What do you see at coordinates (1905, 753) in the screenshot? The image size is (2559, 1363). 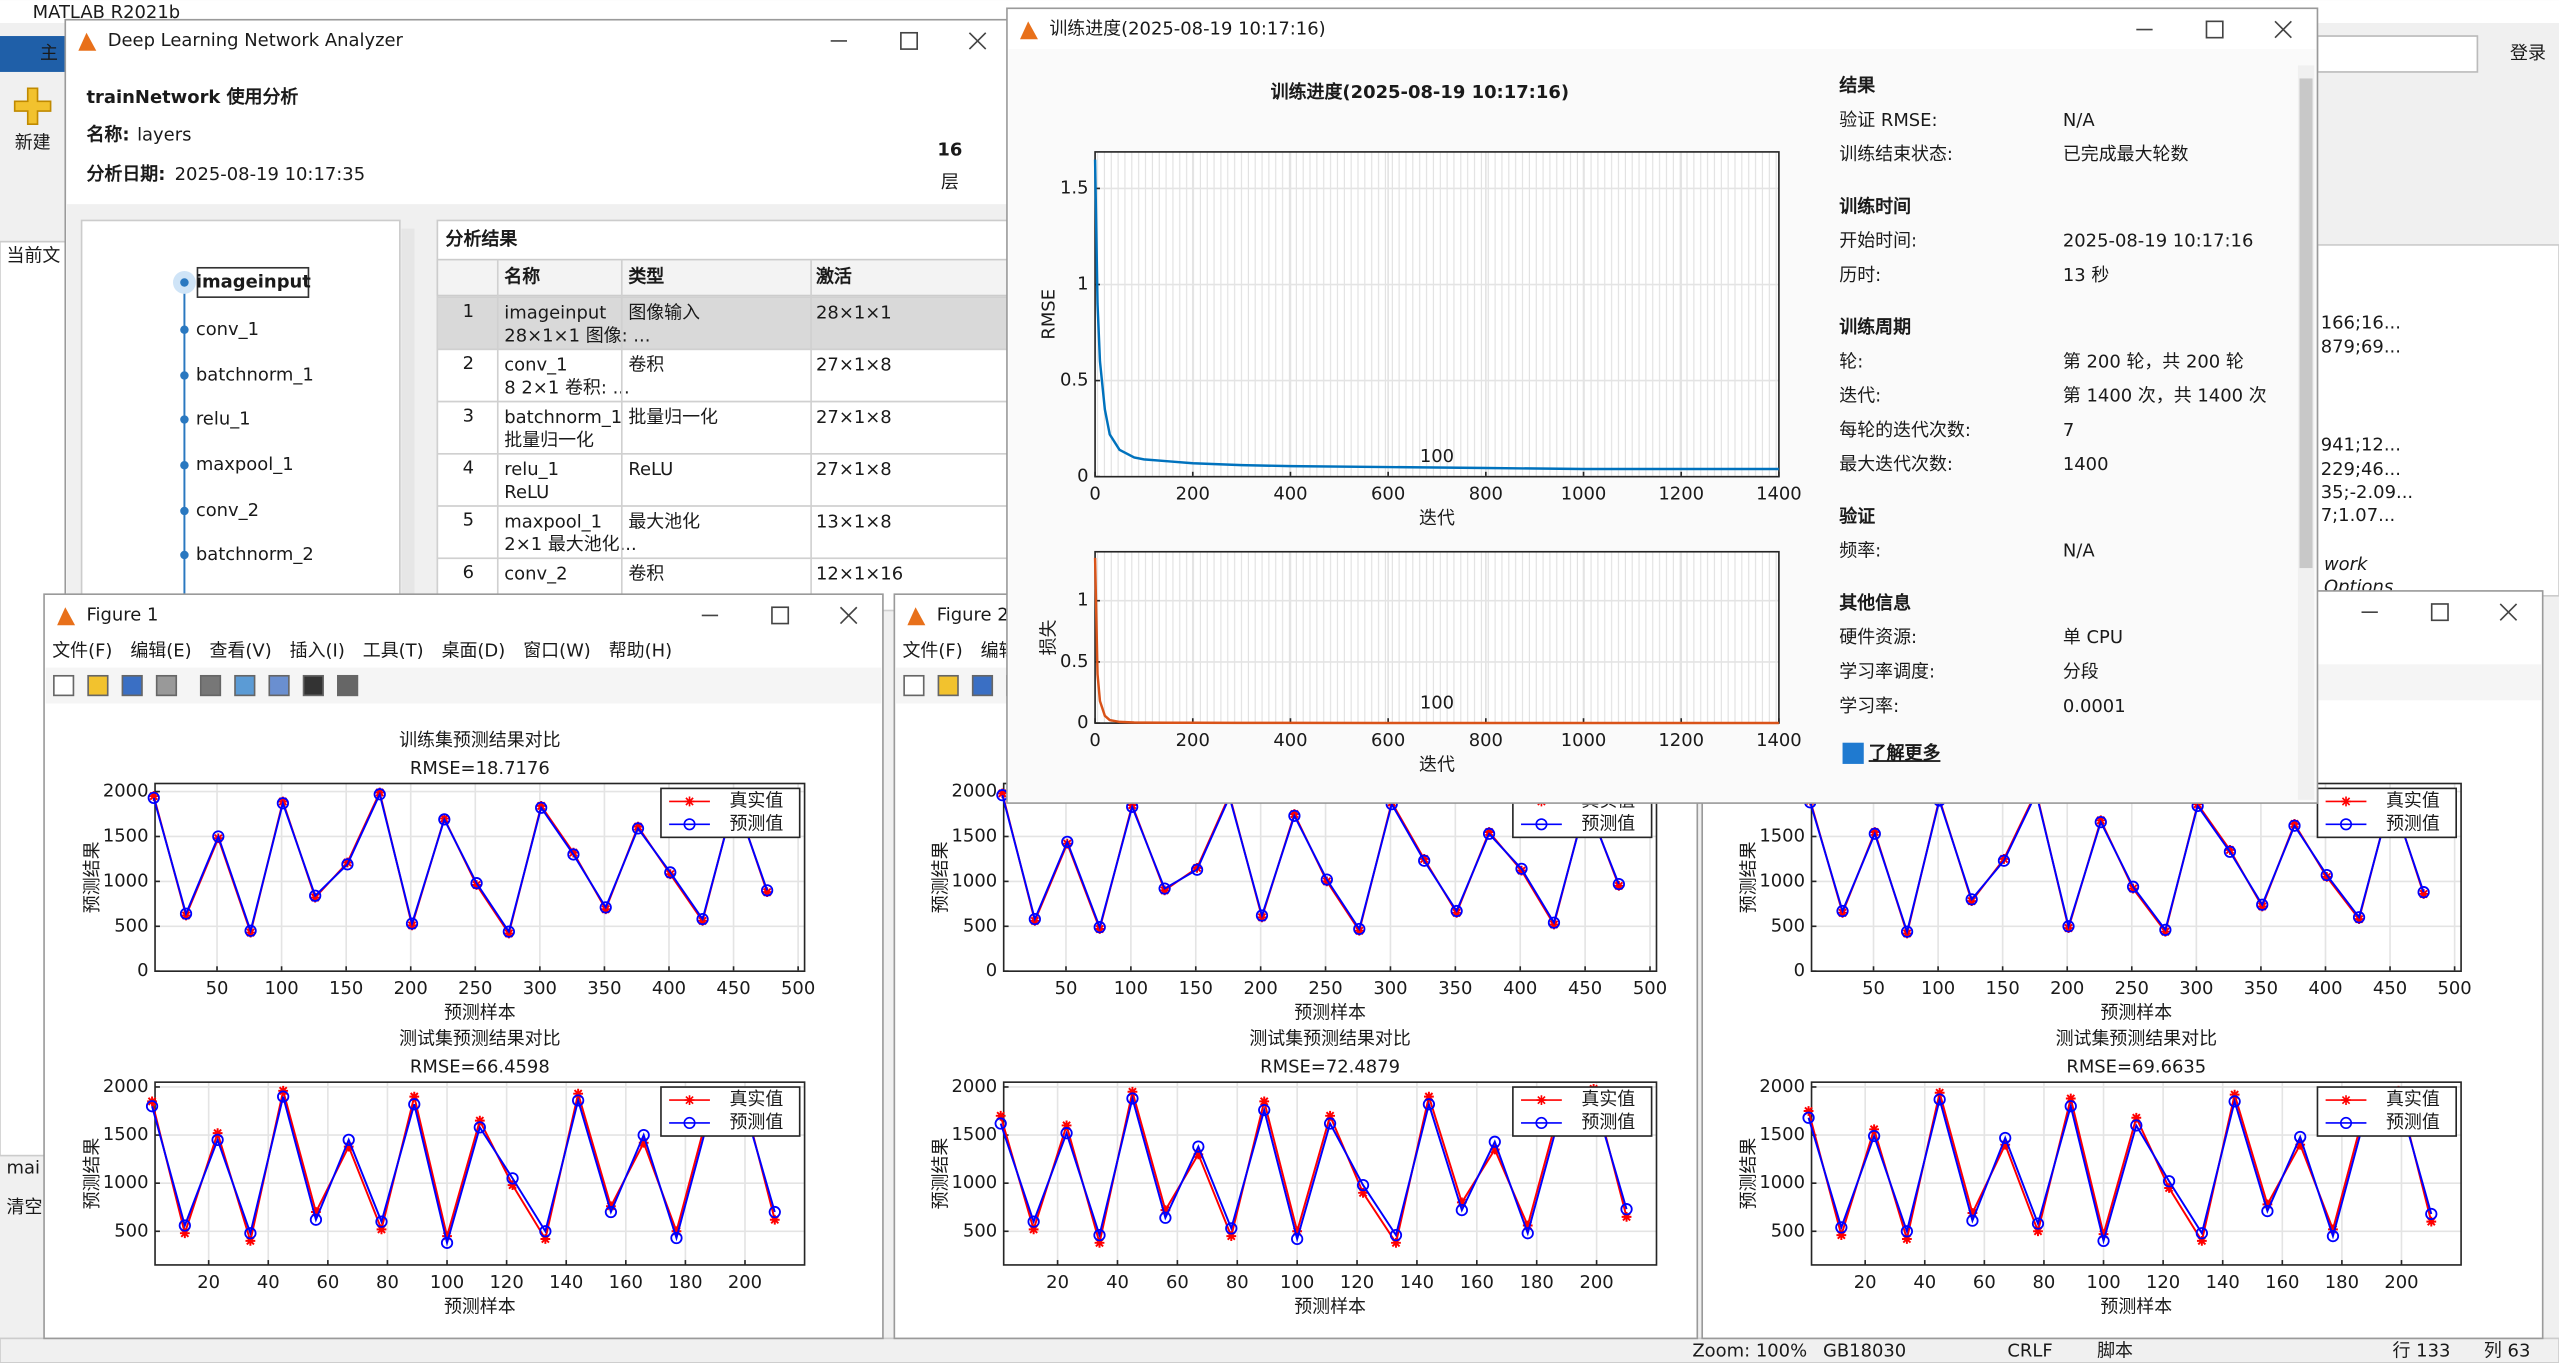 I see `learn-more-link: 了解更多` at bounding box center [1905, 753].